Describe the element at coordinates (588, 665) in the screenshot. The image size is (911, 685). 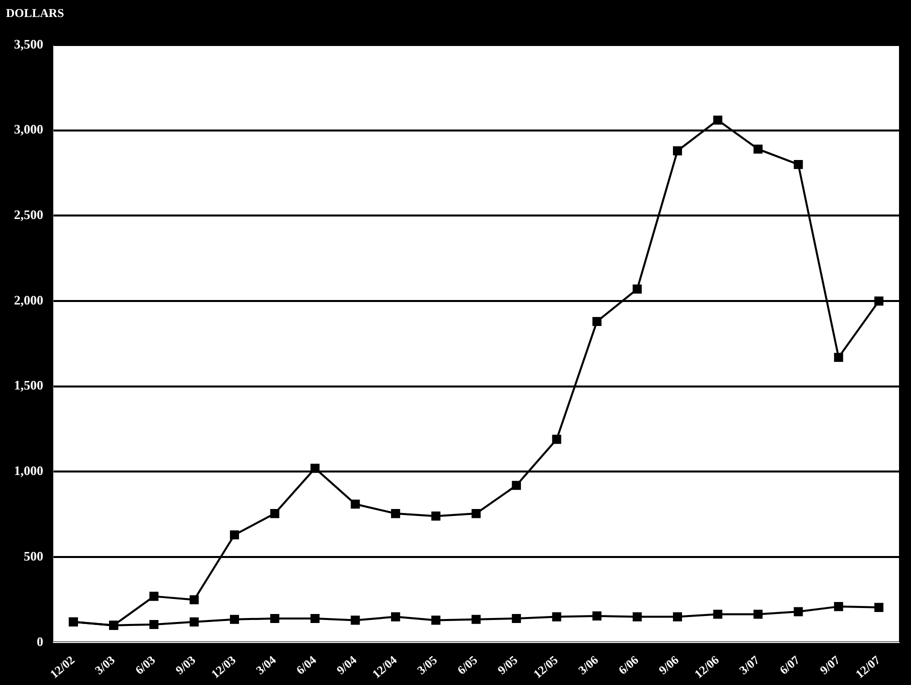
I see `x-tick-label: 3/06` at that location.